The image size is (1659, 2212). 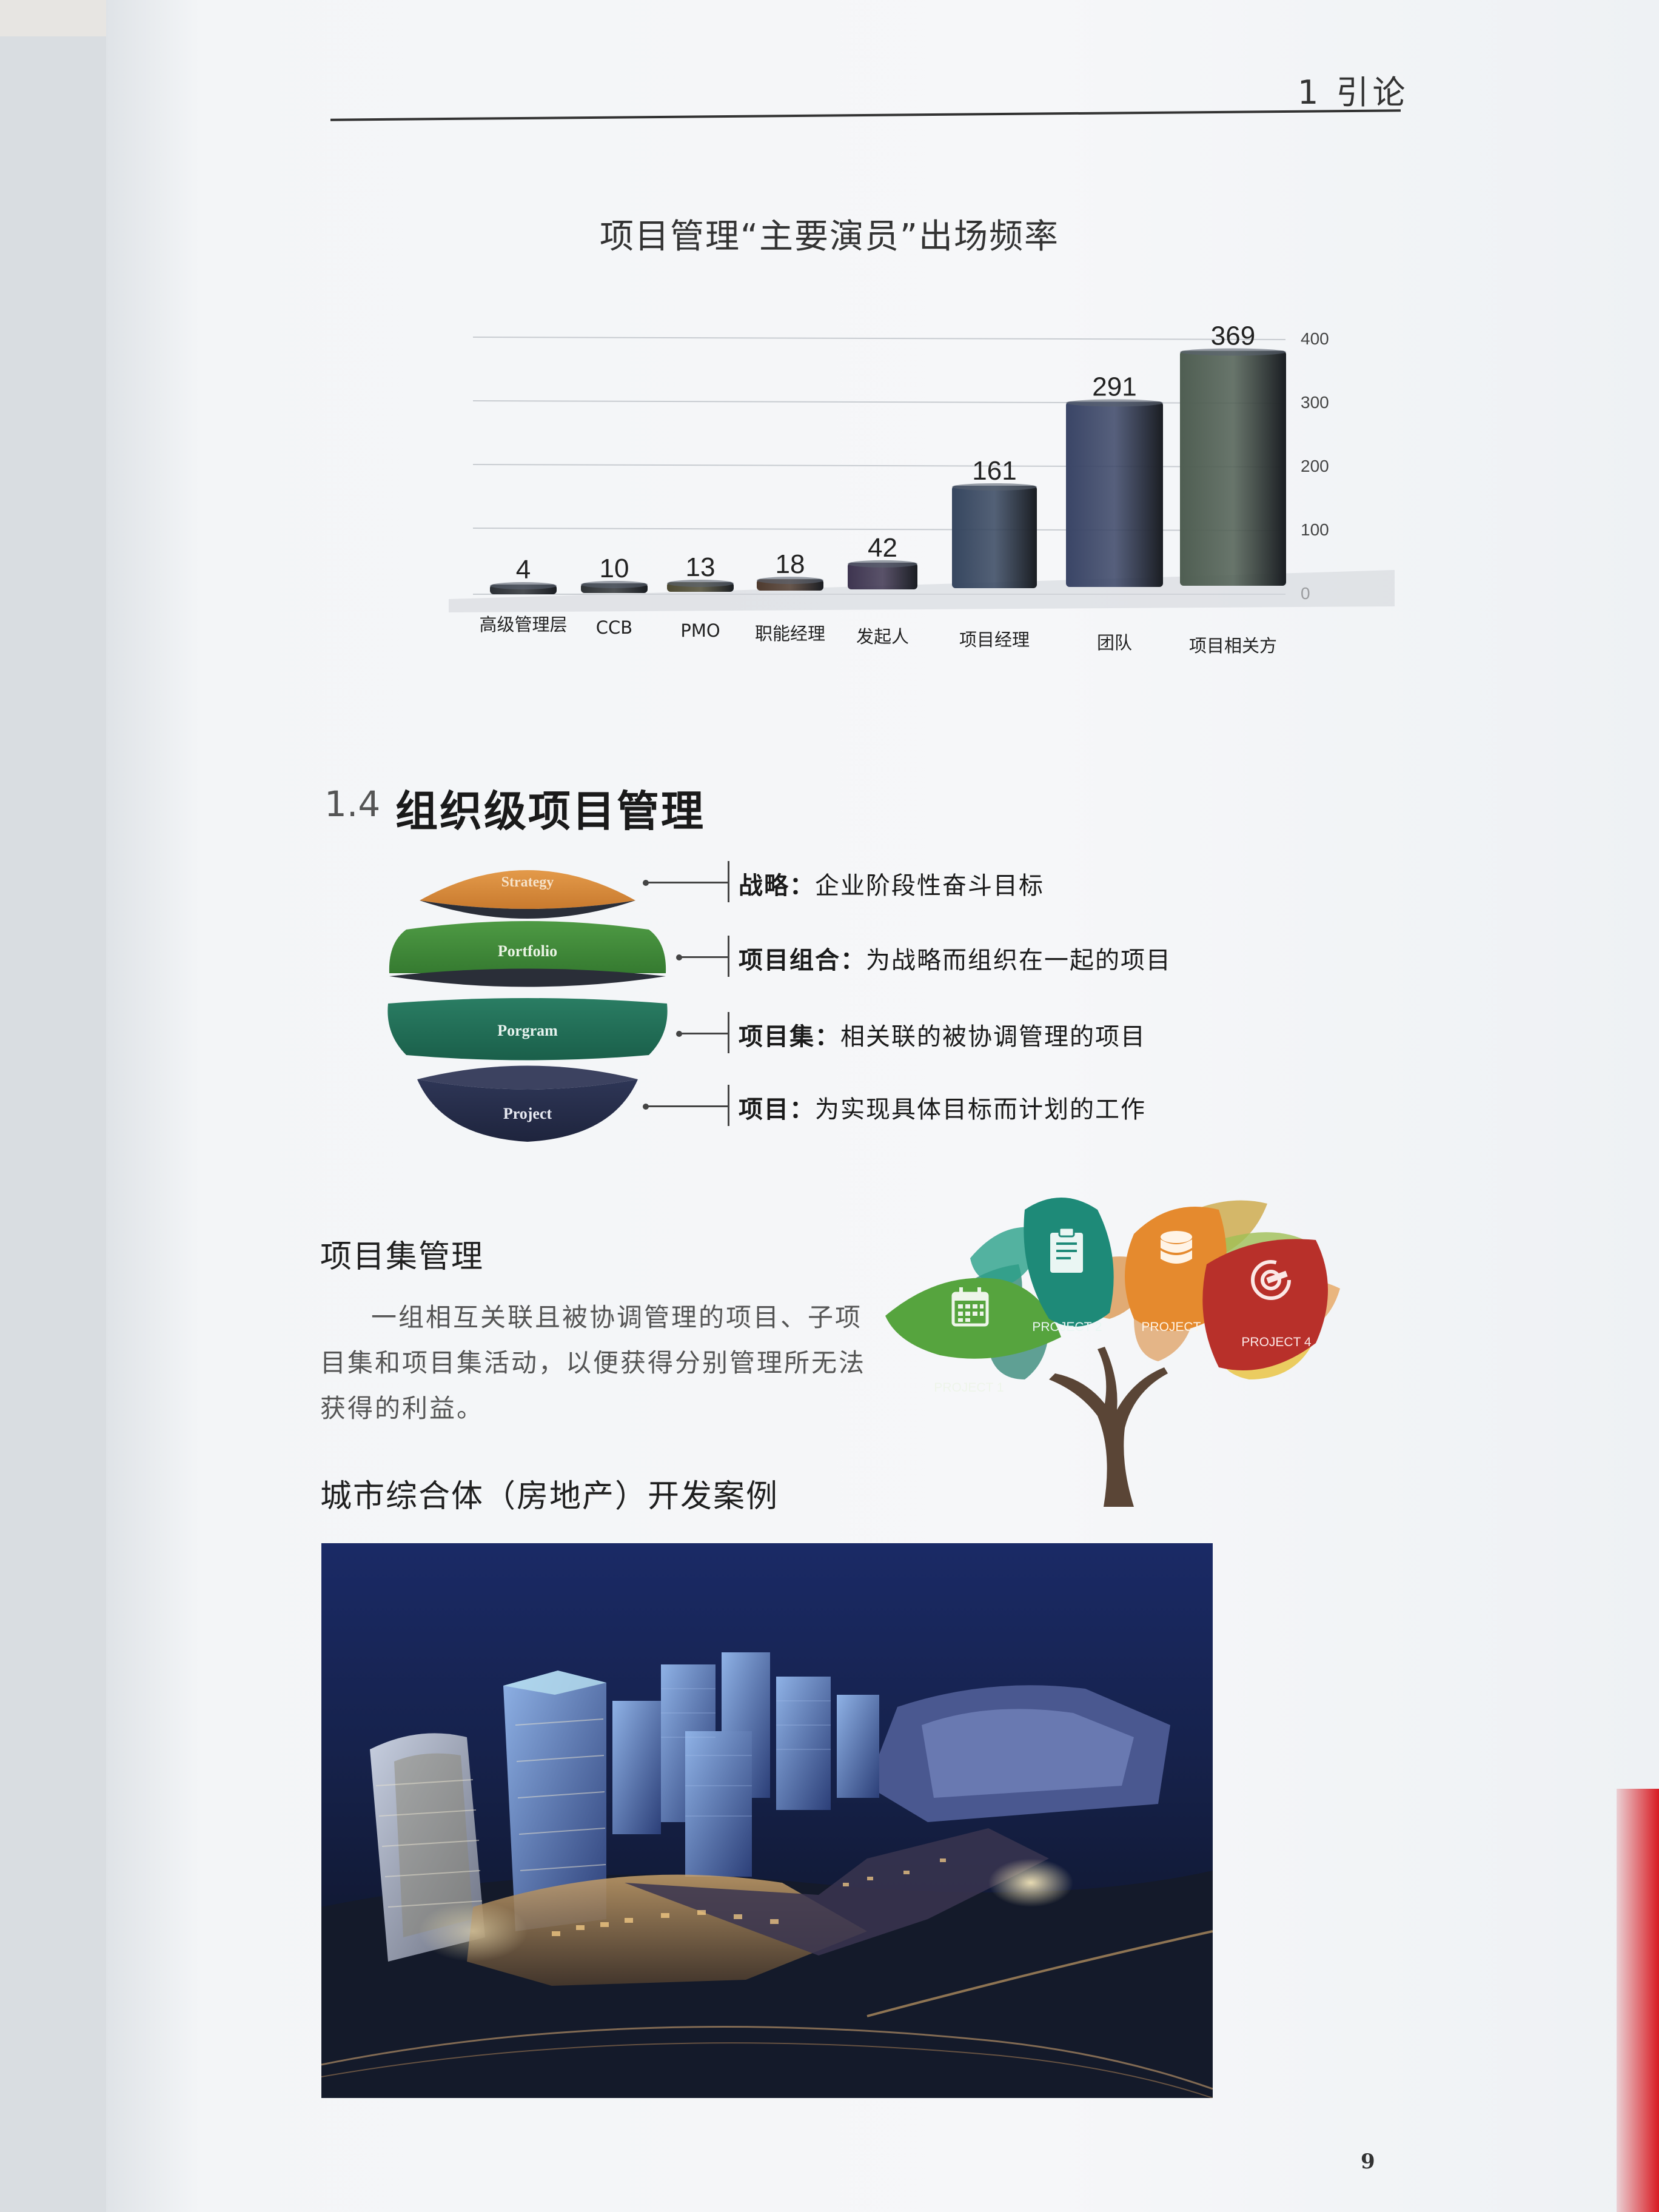 What do you see at coordinates (1114, 642) in the screenshot?
I see `category-label: 团队` at bounding box center [1114, 642].